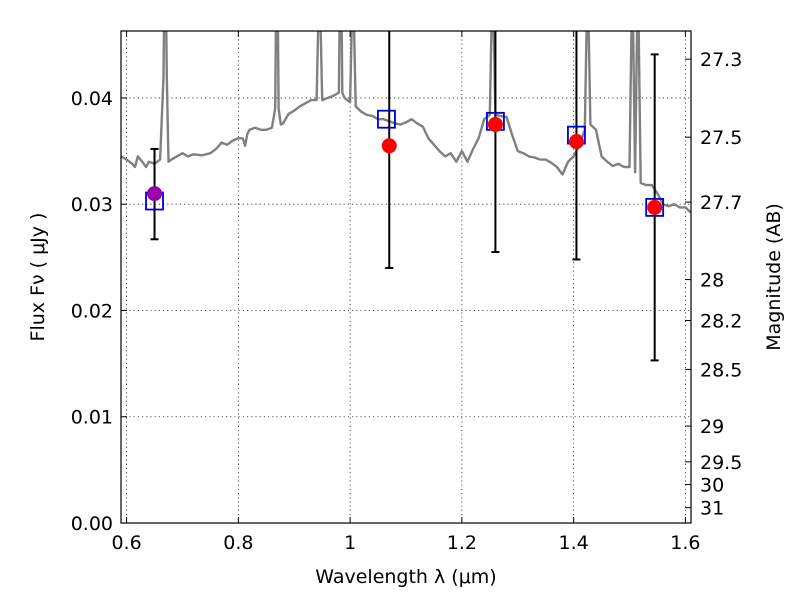 This screenshot has width=800, height=600. Describe the element at coordinates (712, 485) in the screenshot. I see `magnitude-tick-label: 30` at that location.